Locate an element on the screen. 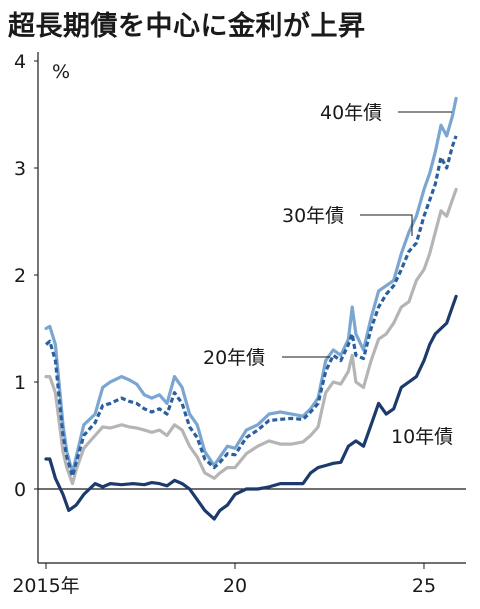 Image resolution: width=480 pixels, height=609 pixels. y-unit-label: % is located at coordinates (61, 72).